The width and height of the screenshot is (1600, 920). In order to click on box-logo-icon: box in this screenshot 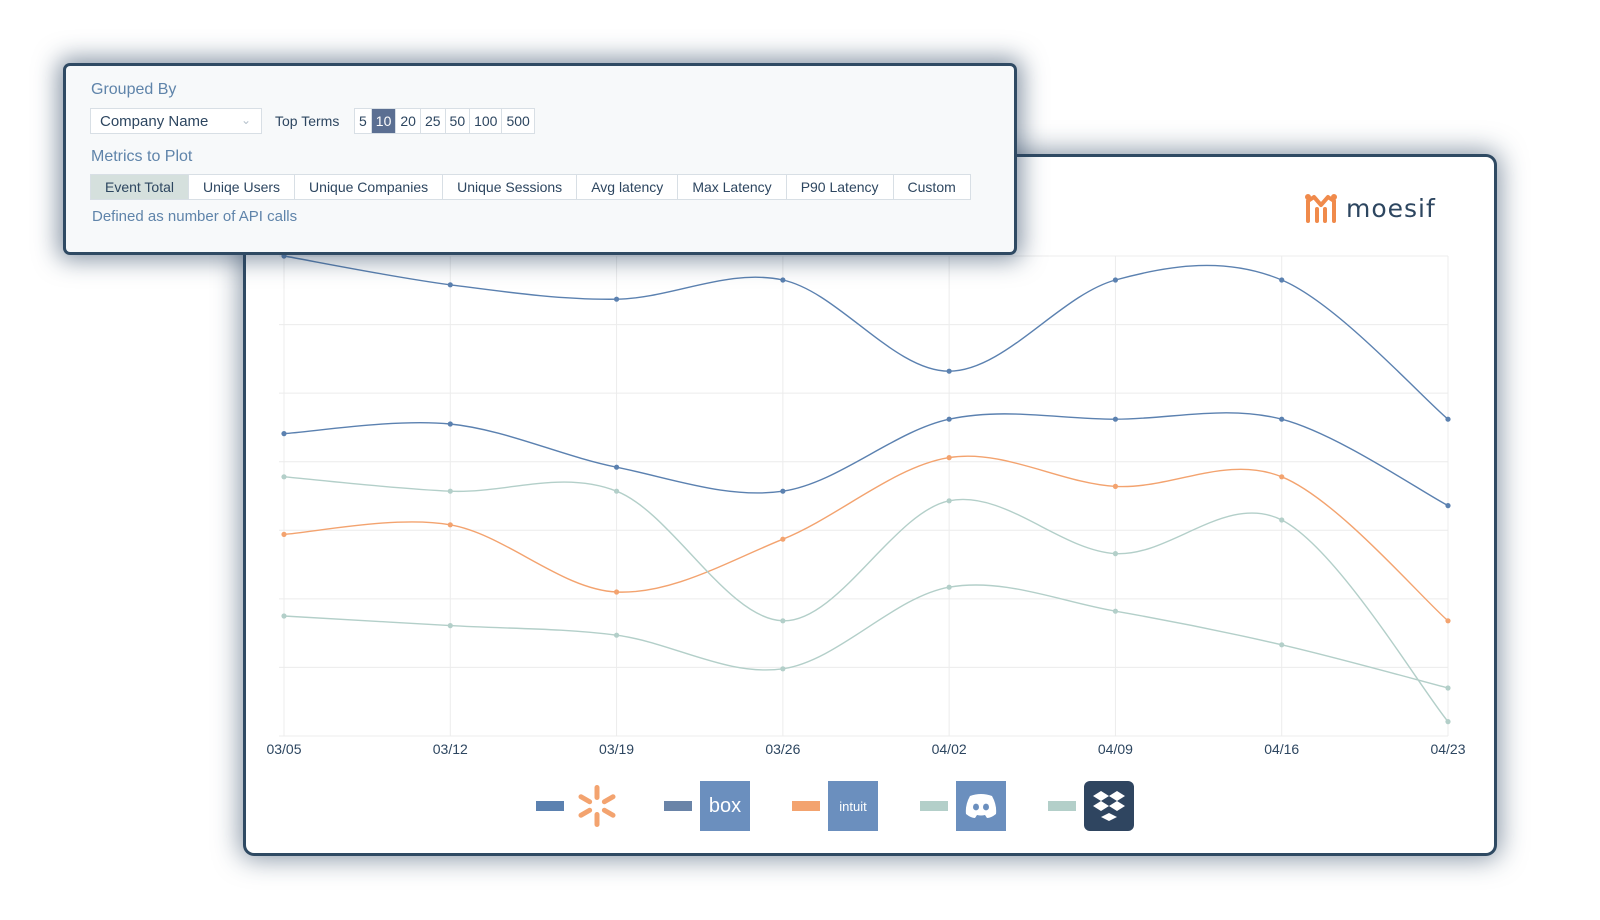, I will do `click(725, 806)`.